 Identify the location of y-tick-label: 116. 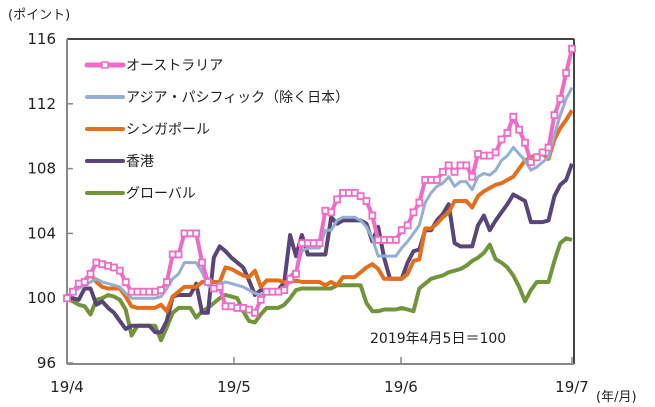
(41, 39).